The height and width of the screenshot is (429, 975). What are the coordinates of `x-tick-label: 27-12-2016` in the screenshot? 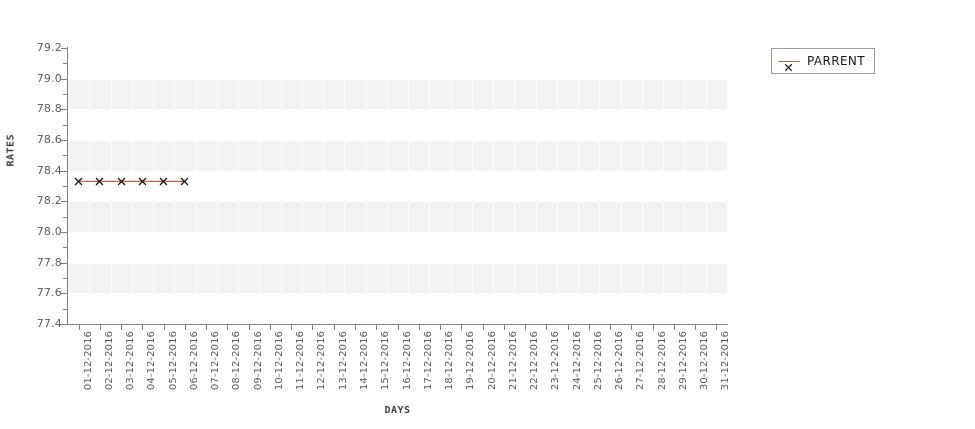 It's located at (641, 361).